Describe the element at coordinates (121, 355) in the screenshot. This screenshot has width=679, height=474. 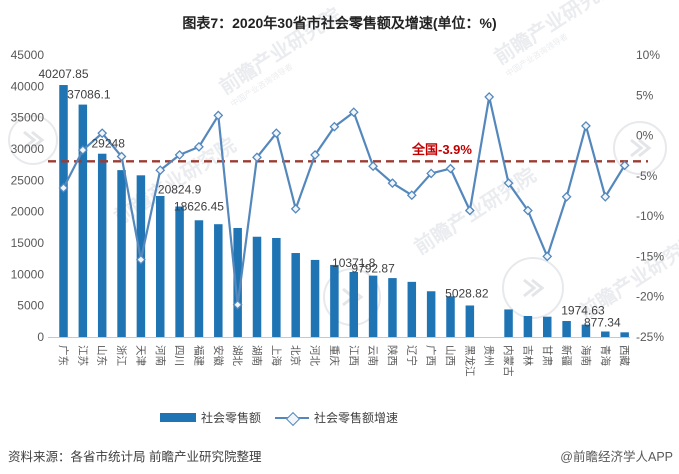
I see `x-axis-label-浙江: 浙江` at that location.